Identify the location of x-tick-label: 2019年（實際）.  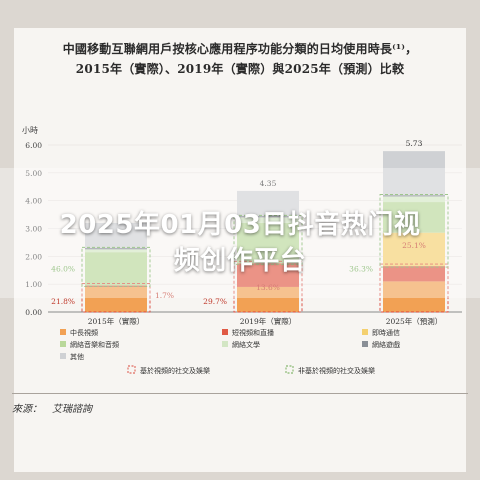
(268, 321).